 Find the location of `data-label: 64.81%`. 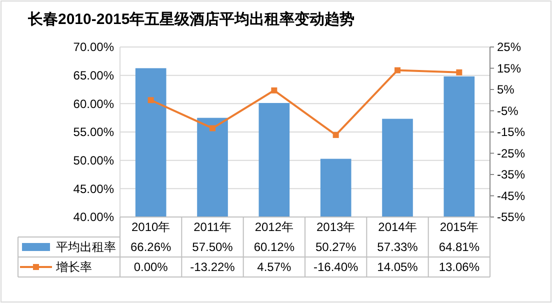

data-label: 64.81% is located at coordinates (459, 247).